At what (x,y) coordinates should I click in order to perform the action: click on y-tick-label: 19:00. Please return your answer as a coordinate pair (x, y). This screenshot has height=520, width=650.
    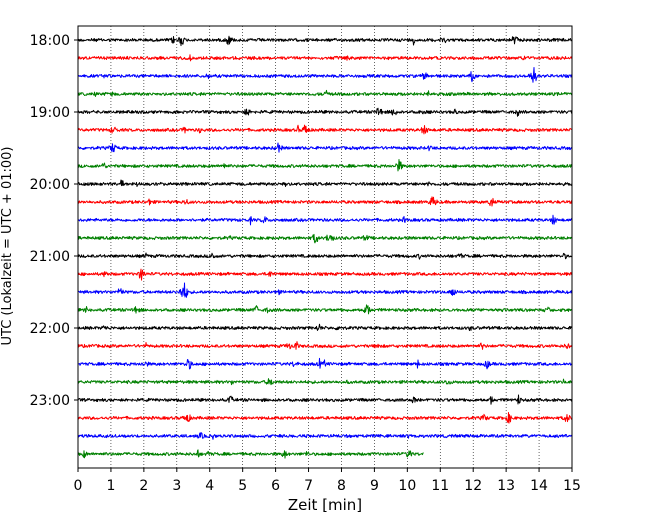
    Looking at the image, I should click on (50, 113).